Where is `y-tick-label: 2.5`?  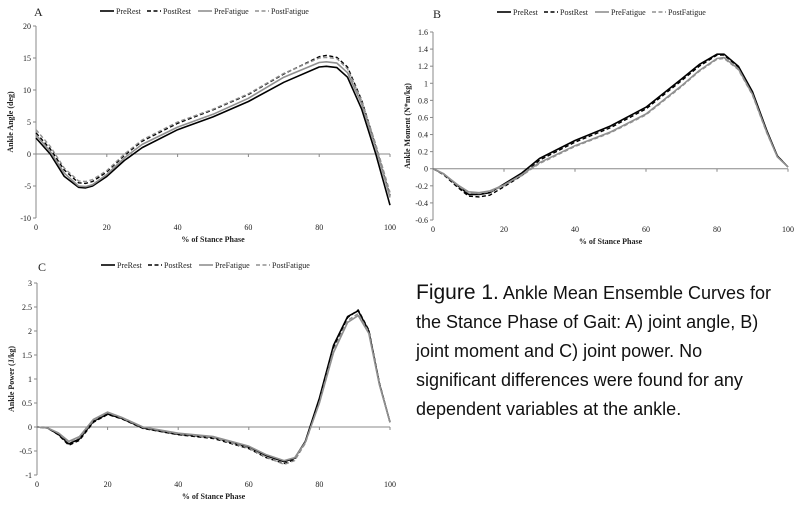 y-tick-label: 2.5 is located at coordinates (27, 307).